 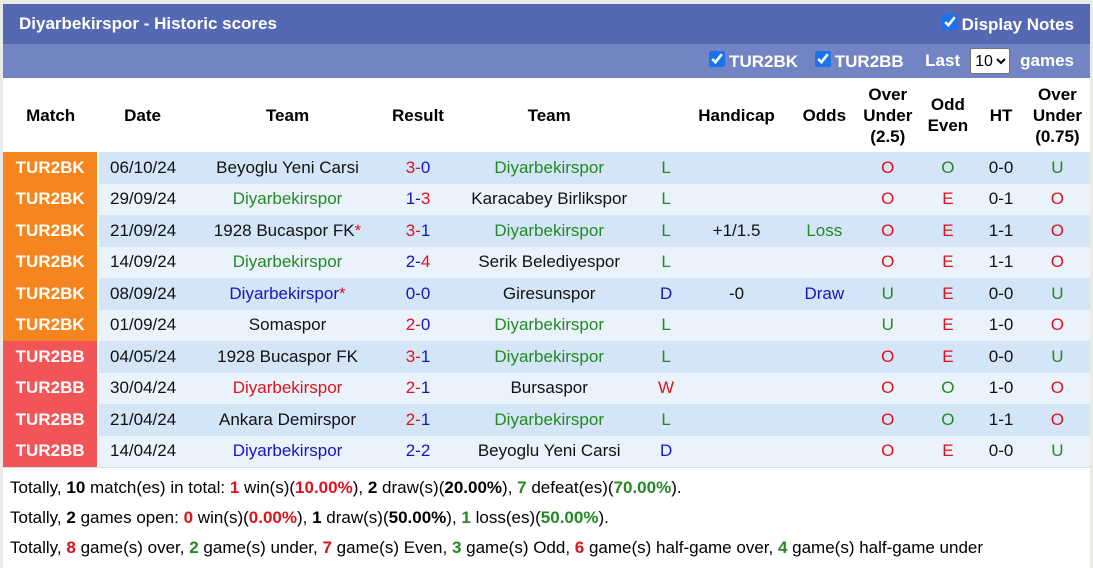 I want to click on filter-tur2bk: TUR2BK, so click(x=754, y=61).